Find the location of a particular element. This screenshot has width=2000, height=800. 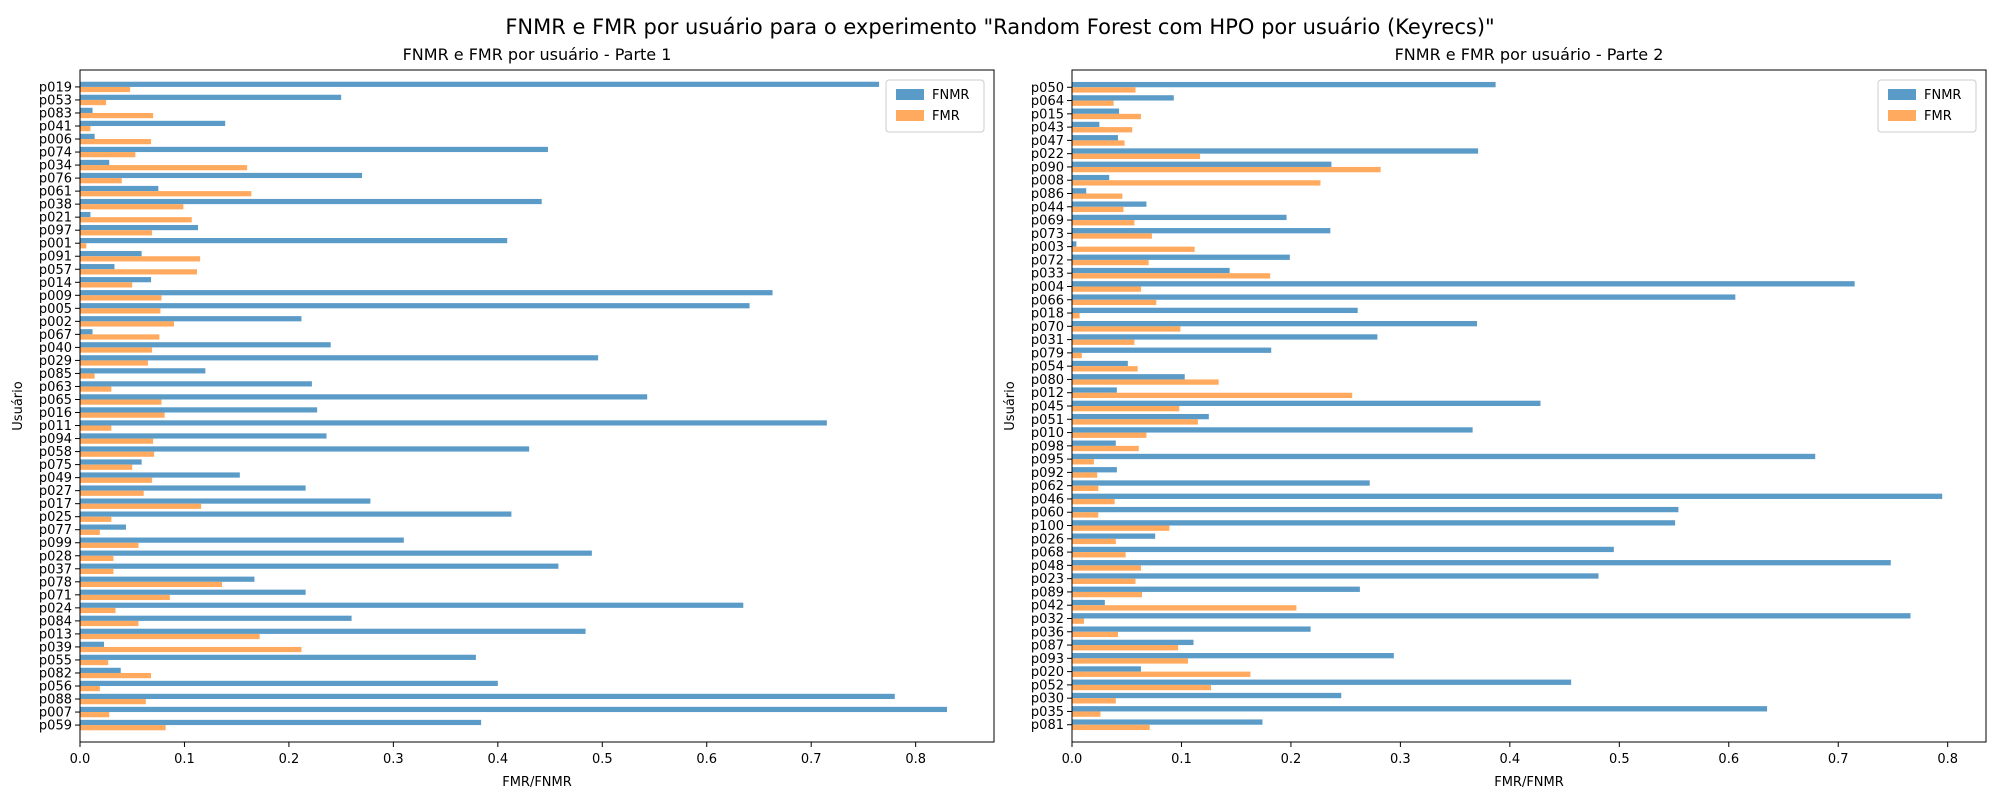

bar-fnmr-p099 is located at coordinates (242, 540).